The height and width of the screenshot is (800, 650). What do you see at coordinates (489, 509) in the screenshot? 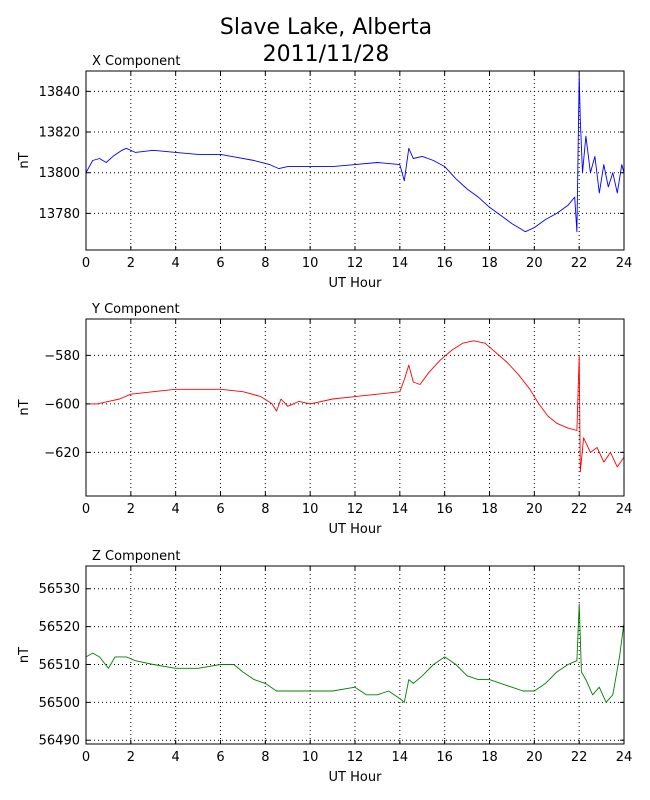
I see `panel-y-x-tick-label: 18` at bounding box center [489, 509].